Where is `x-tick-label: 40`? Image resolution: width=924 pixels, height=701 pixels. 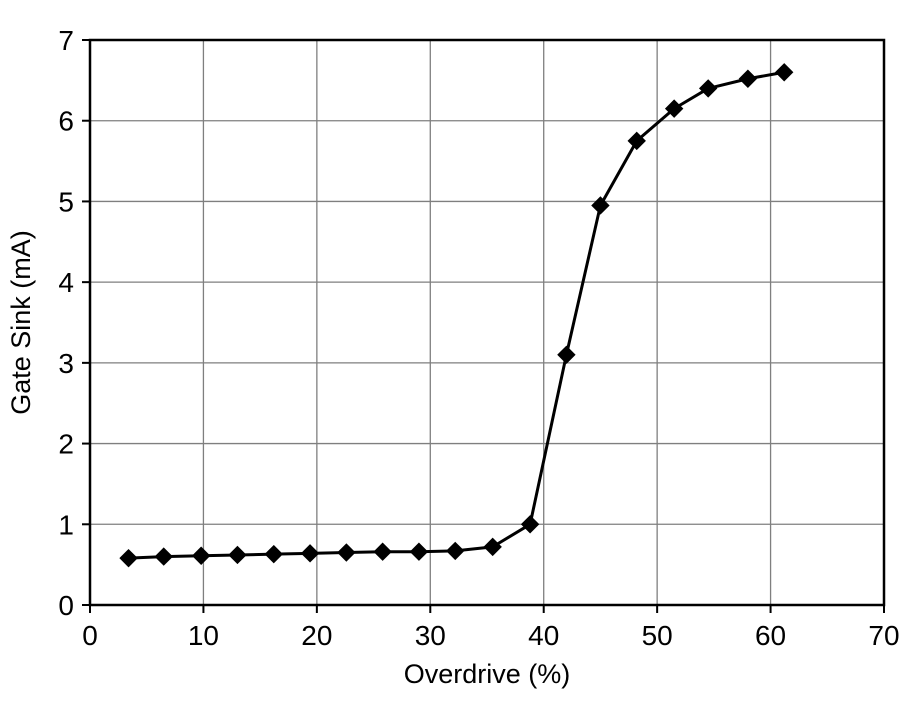
x-tick-label: 40 is located at coordinates (543, 635).